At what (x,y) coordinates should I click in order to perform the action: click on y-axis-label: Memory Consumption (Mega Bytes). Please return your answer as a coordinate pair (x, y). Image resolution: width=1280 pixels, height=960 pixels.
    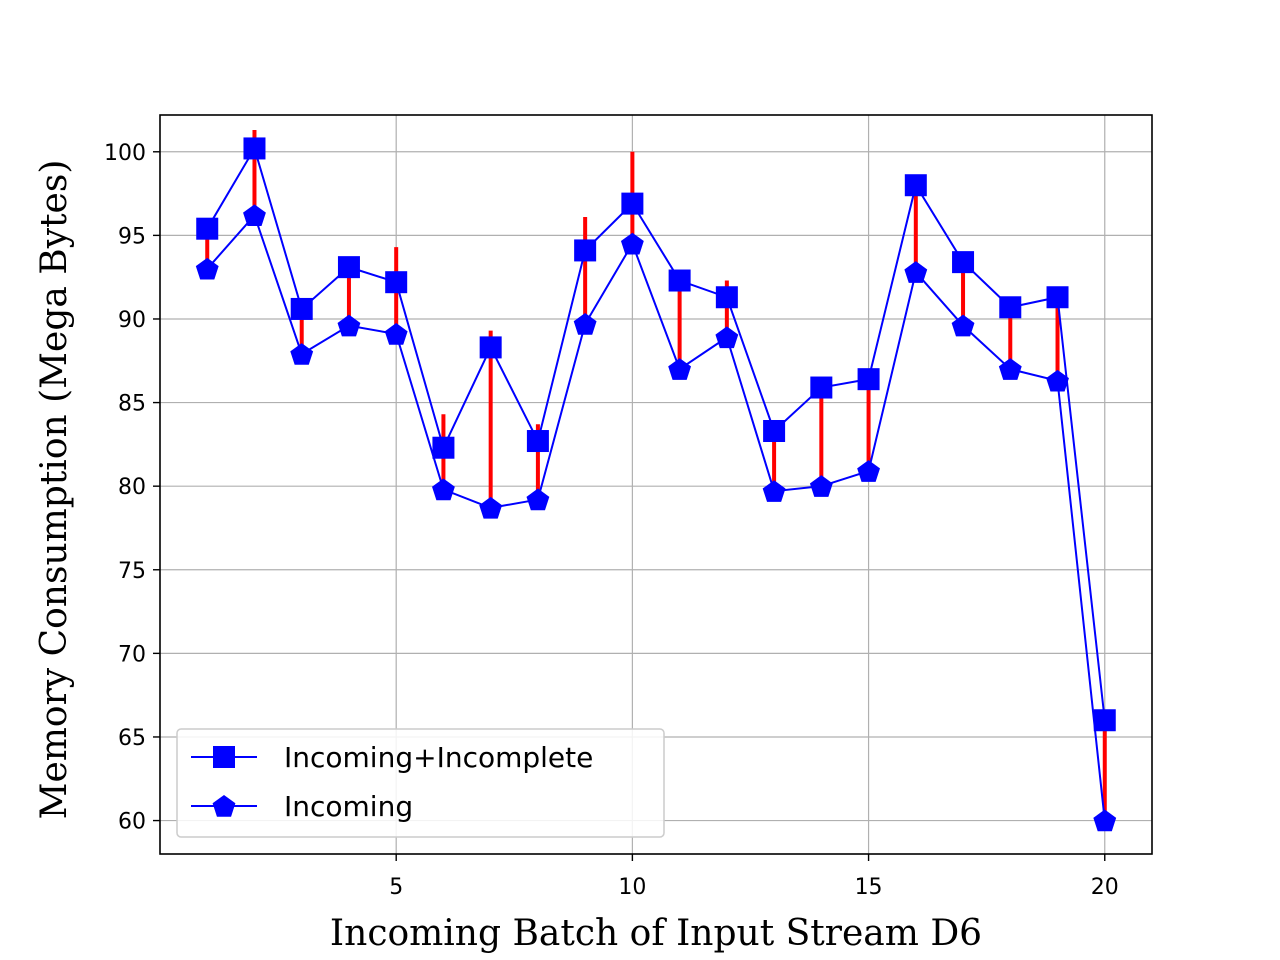
    Looking at the image, I should click on (54, 490).